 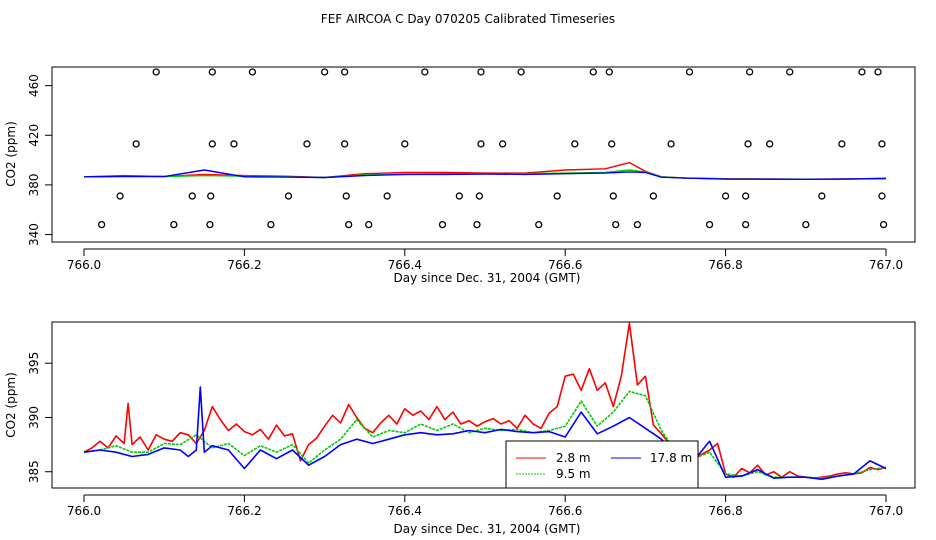 I want to click on top-x-axis-label: Day since Dec. 31, 2004 (GMT), so click(x=487, y=278).